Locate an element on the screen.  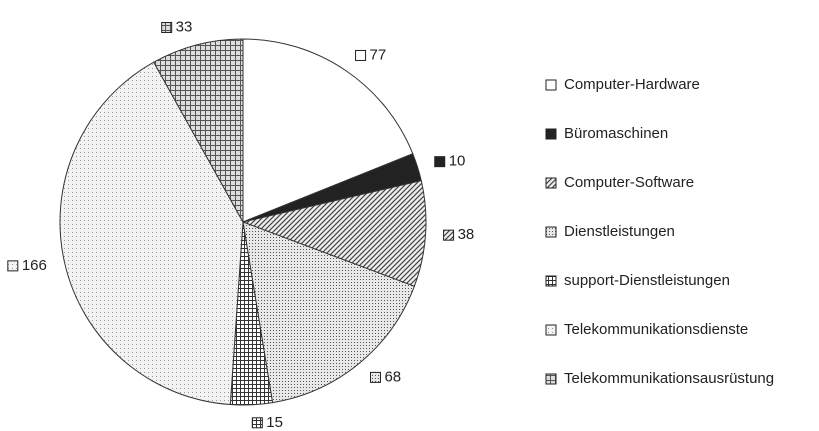
legend-label: Computer-Software is located at coordinates (629, 182).